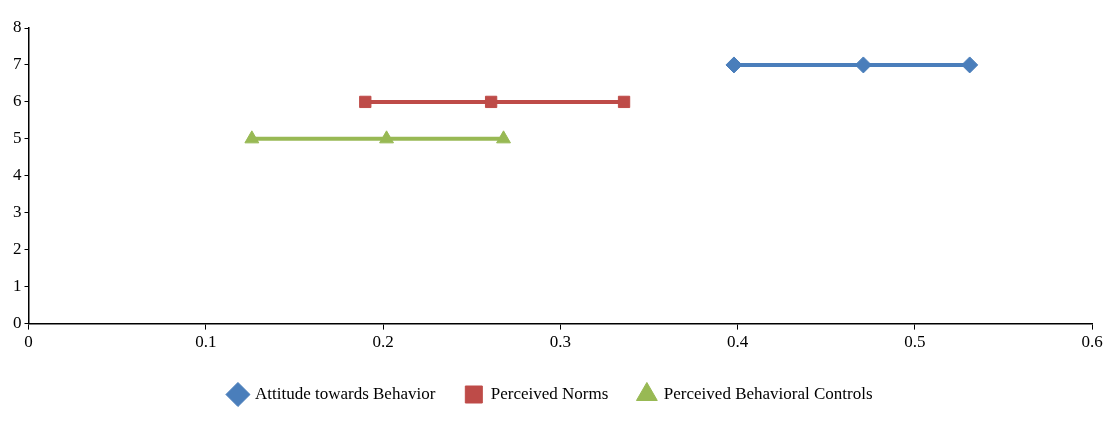  I want to click on y-tick-label: 5, so click(17, 138).